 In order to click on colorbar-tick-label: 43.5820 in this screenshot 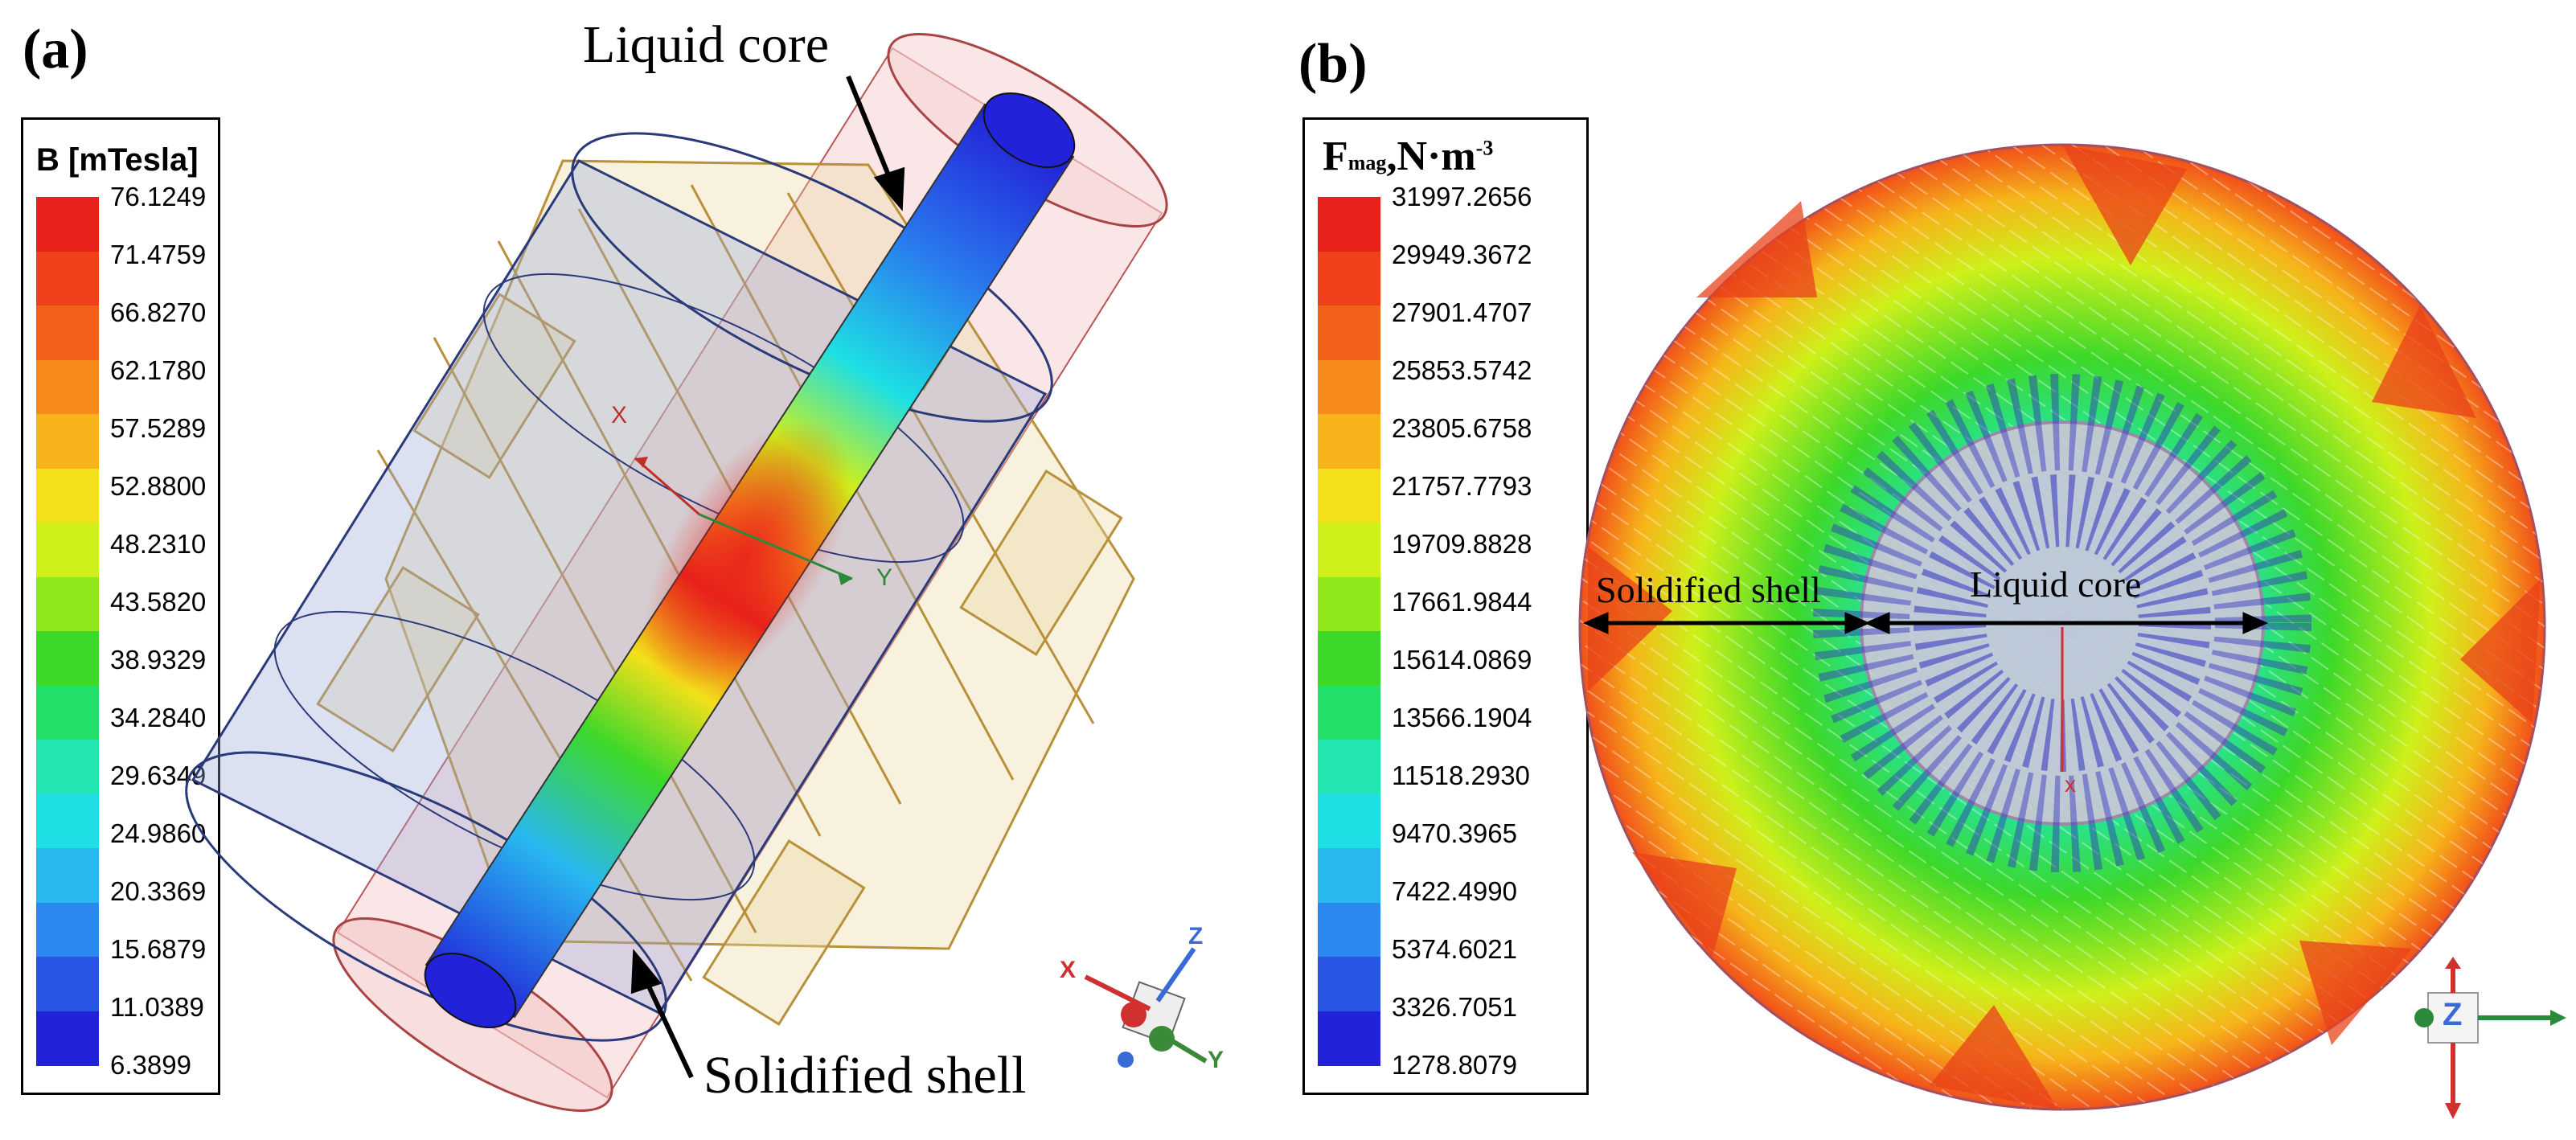, I will do `click(158, 602)`.